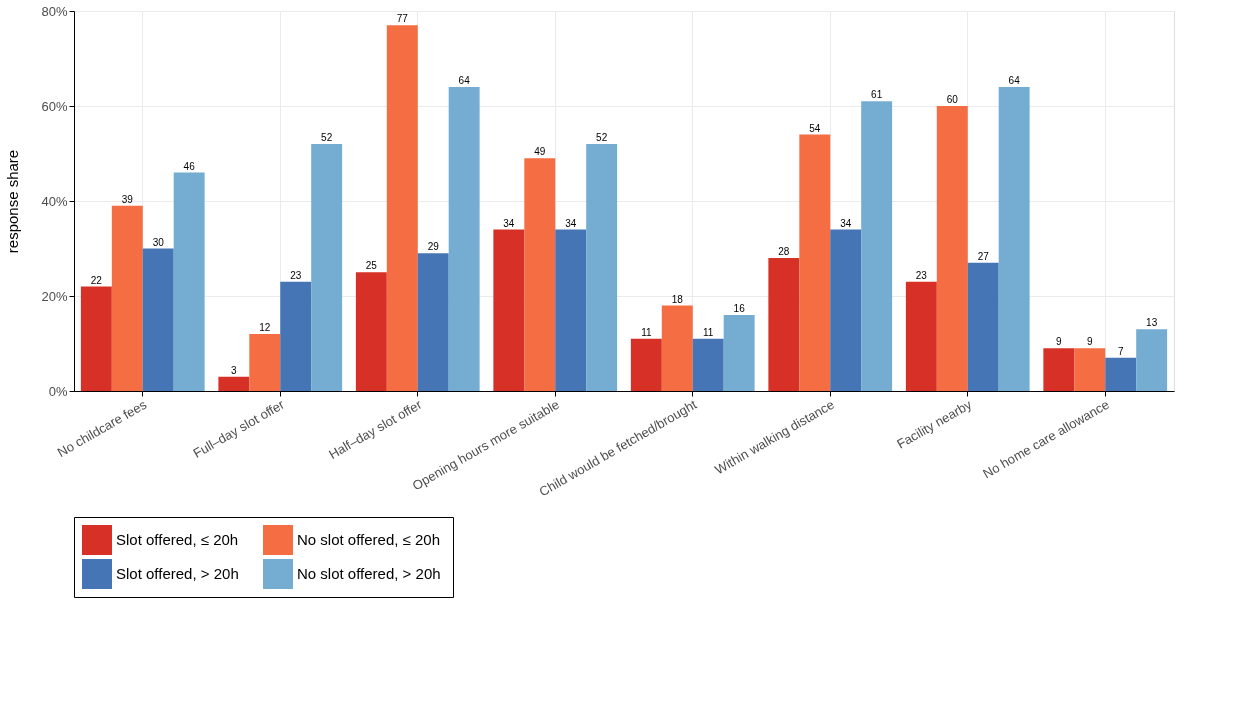  Describe the element at coordinates (369, 539) in the screenshot. I see `legend-label: No slot offered, ≤ 20h` at that location.